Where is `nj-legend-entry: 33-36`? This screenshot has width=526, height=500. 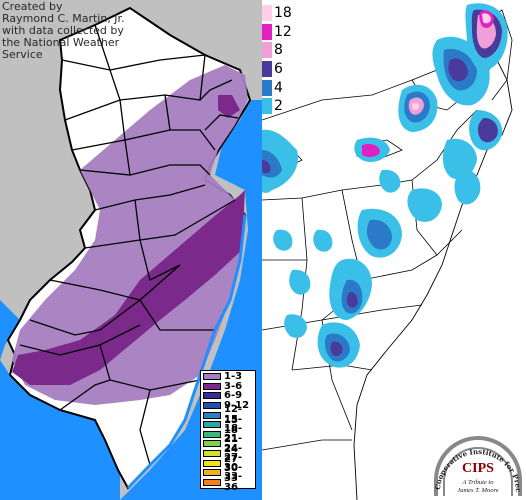 nj-legend-entry: 33-36 is located at coordinates (228, 482).